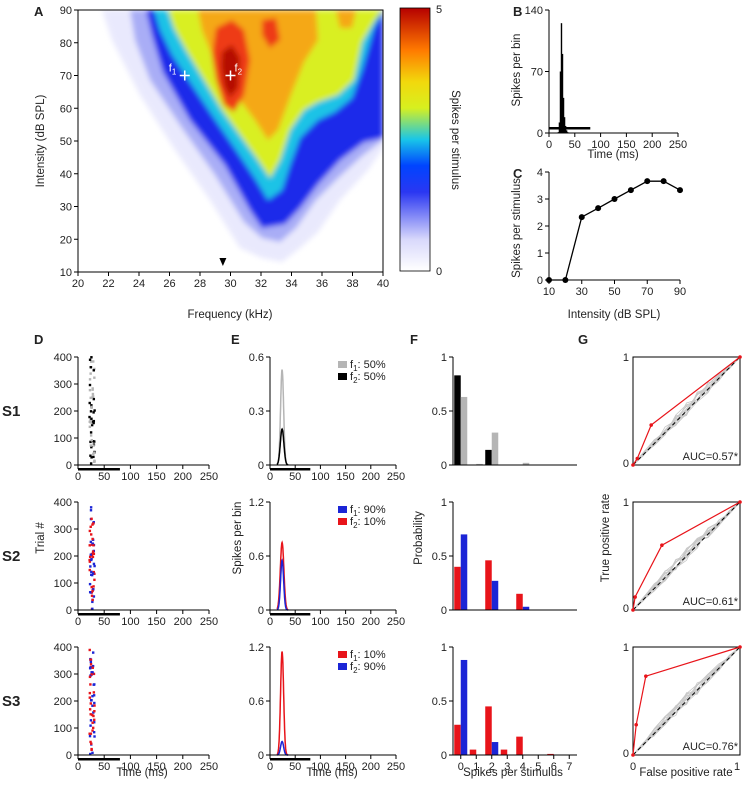 The image size is (744, 800). What do you see at coordinates (612, 155) in the screenshot?
I see `panel-b-xlabel: Time (ms)` at bounding box center [612, 155].